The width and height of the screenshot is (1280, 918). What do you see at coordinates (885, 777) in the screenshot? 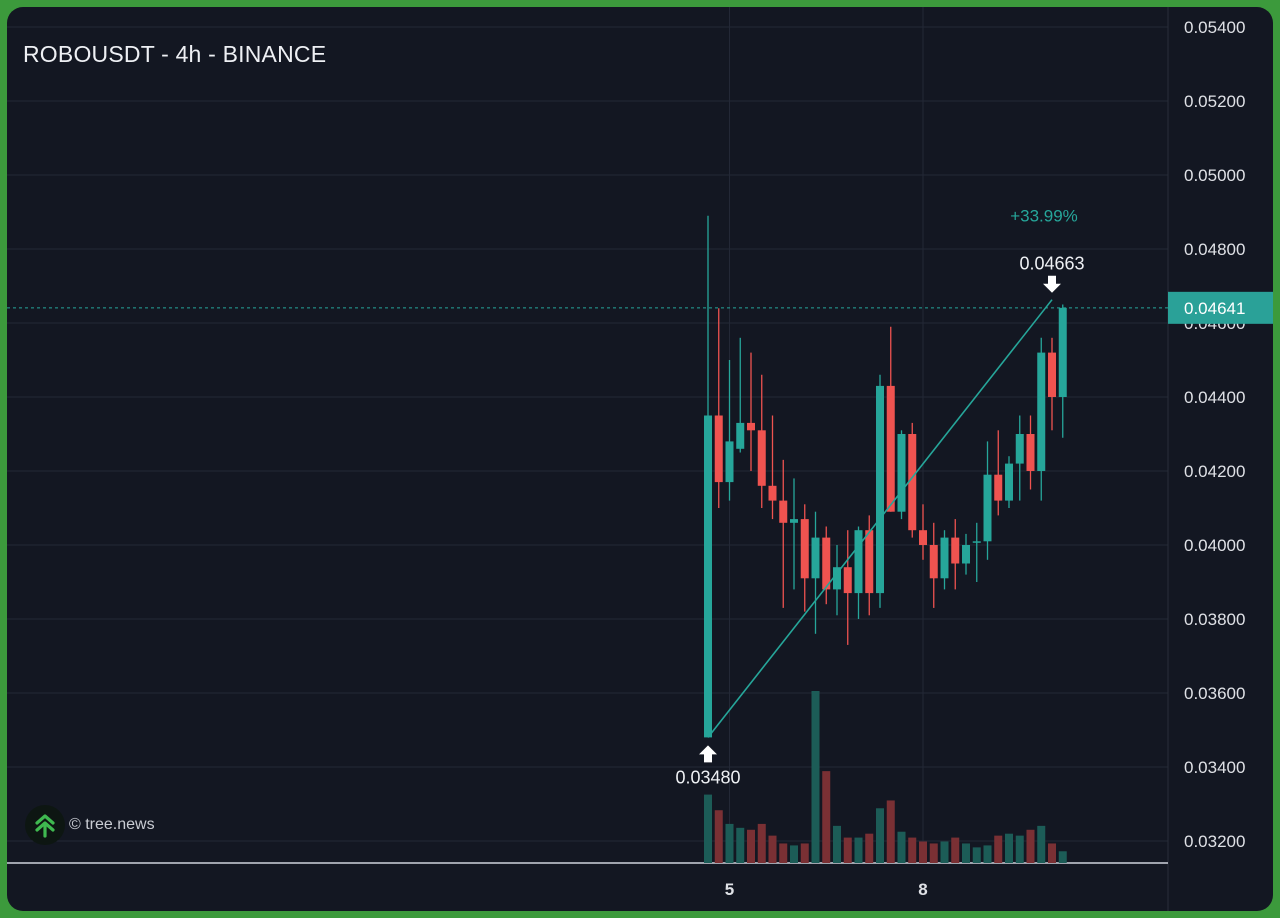
I see `volume-bars` at bounding box center [885, 777].